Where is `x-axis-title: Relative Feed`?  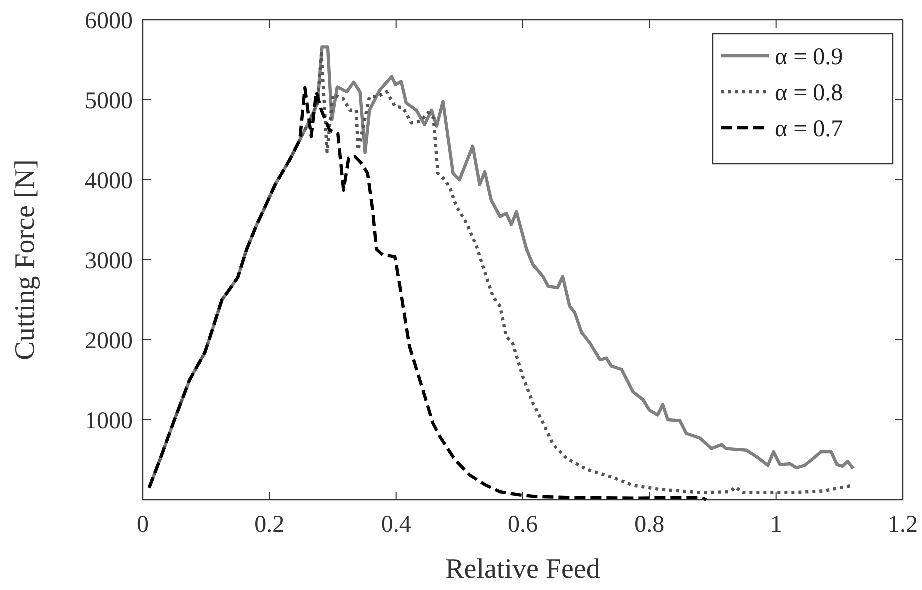 x-axis-title: Relative Feed is located at coordinates (523, 569).